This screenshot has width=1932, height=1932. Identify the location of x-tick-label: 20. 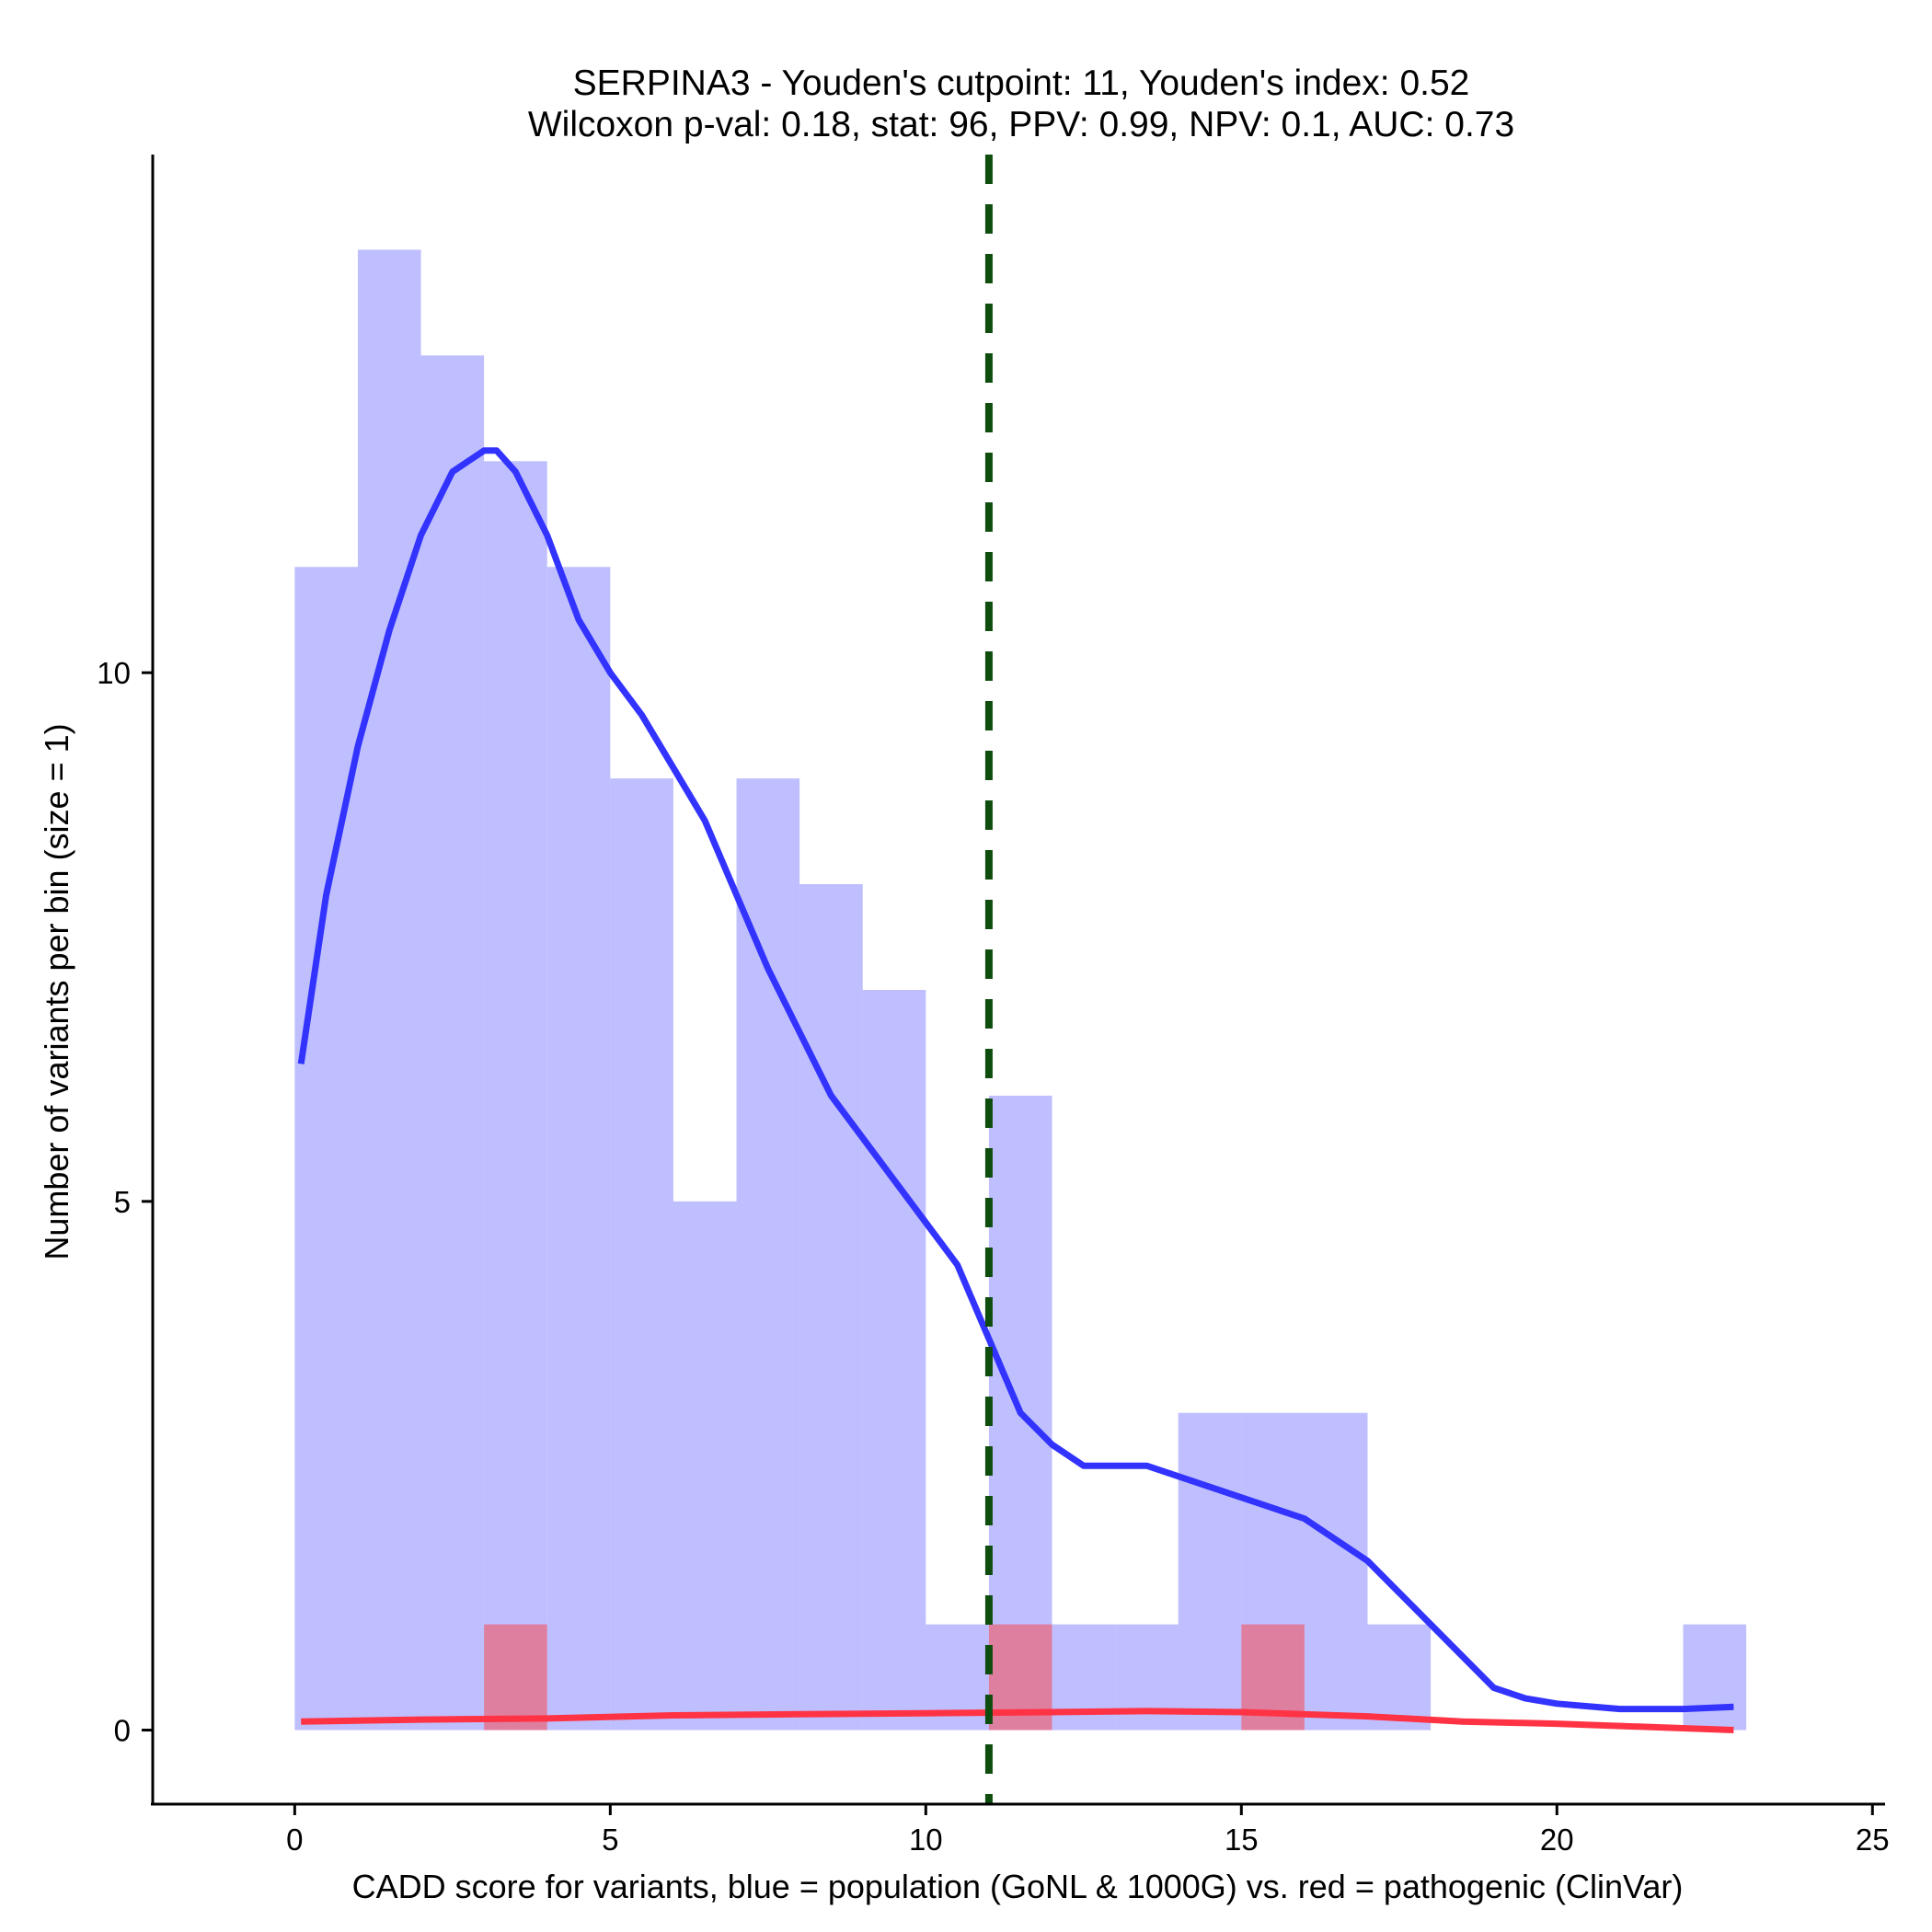
(1557, 1840).